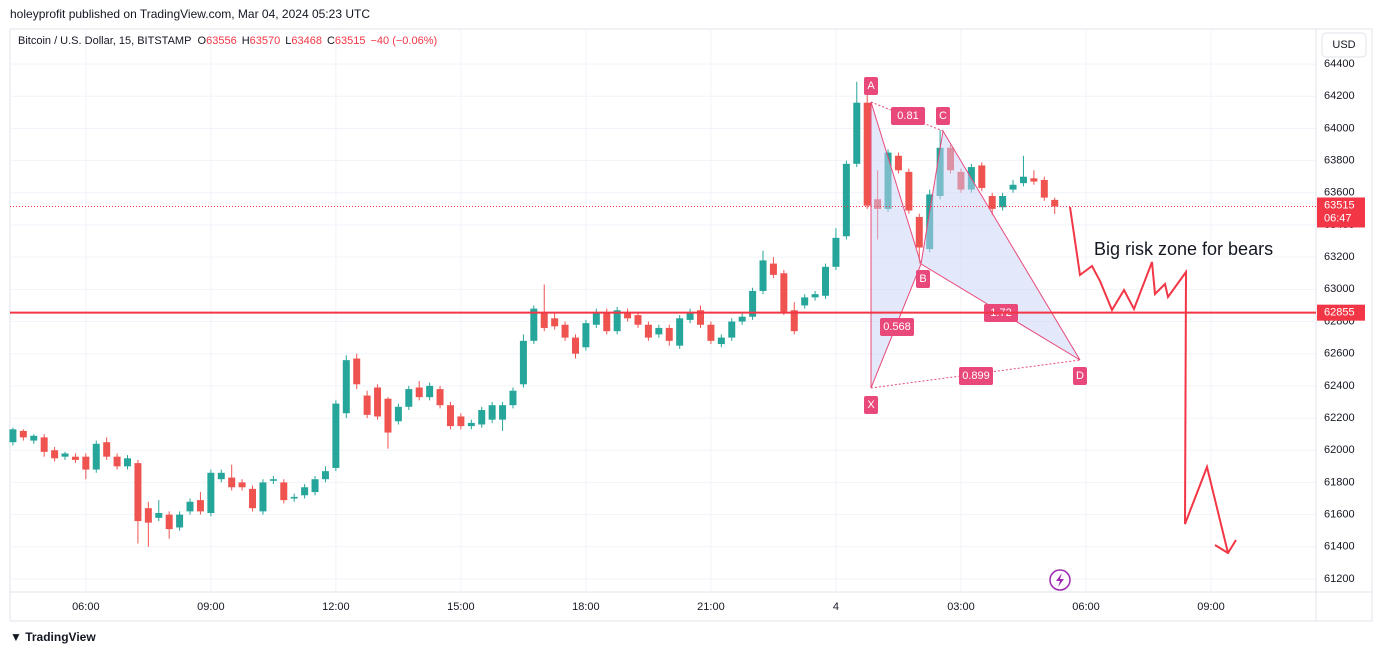 This screenshot has height=656, width=1379. Describe the element at coordinates (1339, 354) in the screenshot. I see `y-tick-label: 62600` at that location.